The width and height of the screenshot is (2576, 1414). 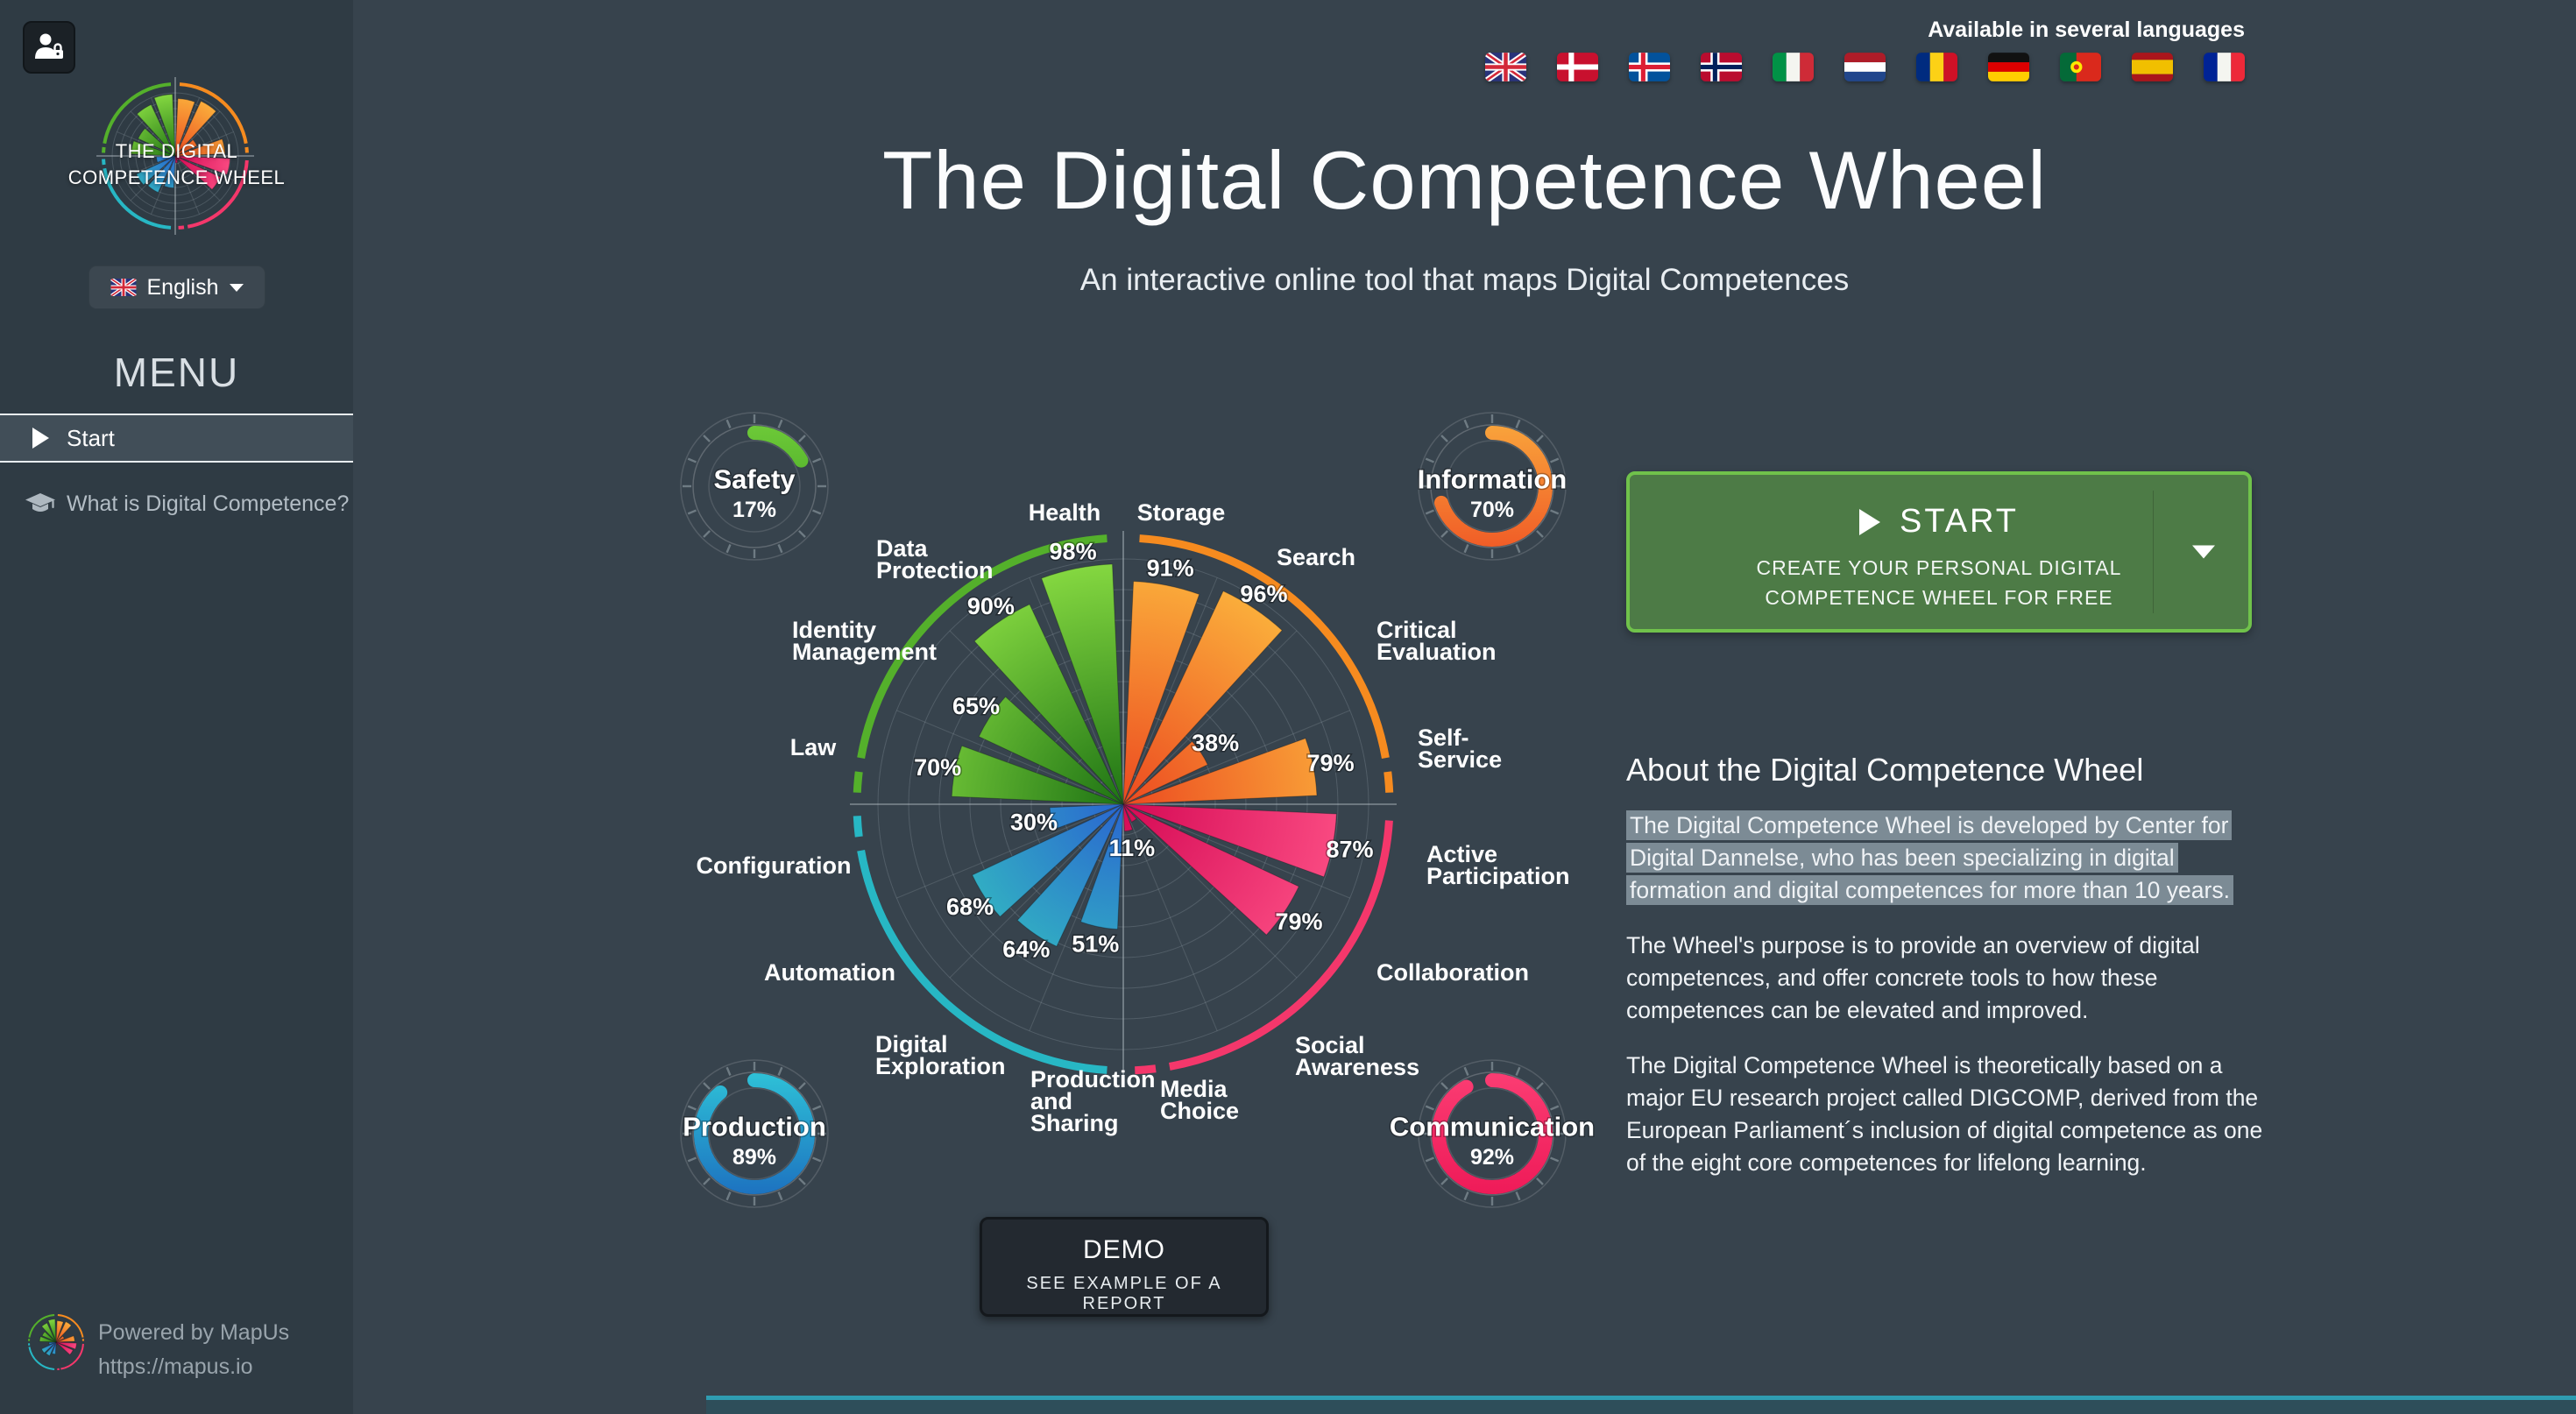 I want to click on gauge-arc-information, so click(x=1493, y=486).